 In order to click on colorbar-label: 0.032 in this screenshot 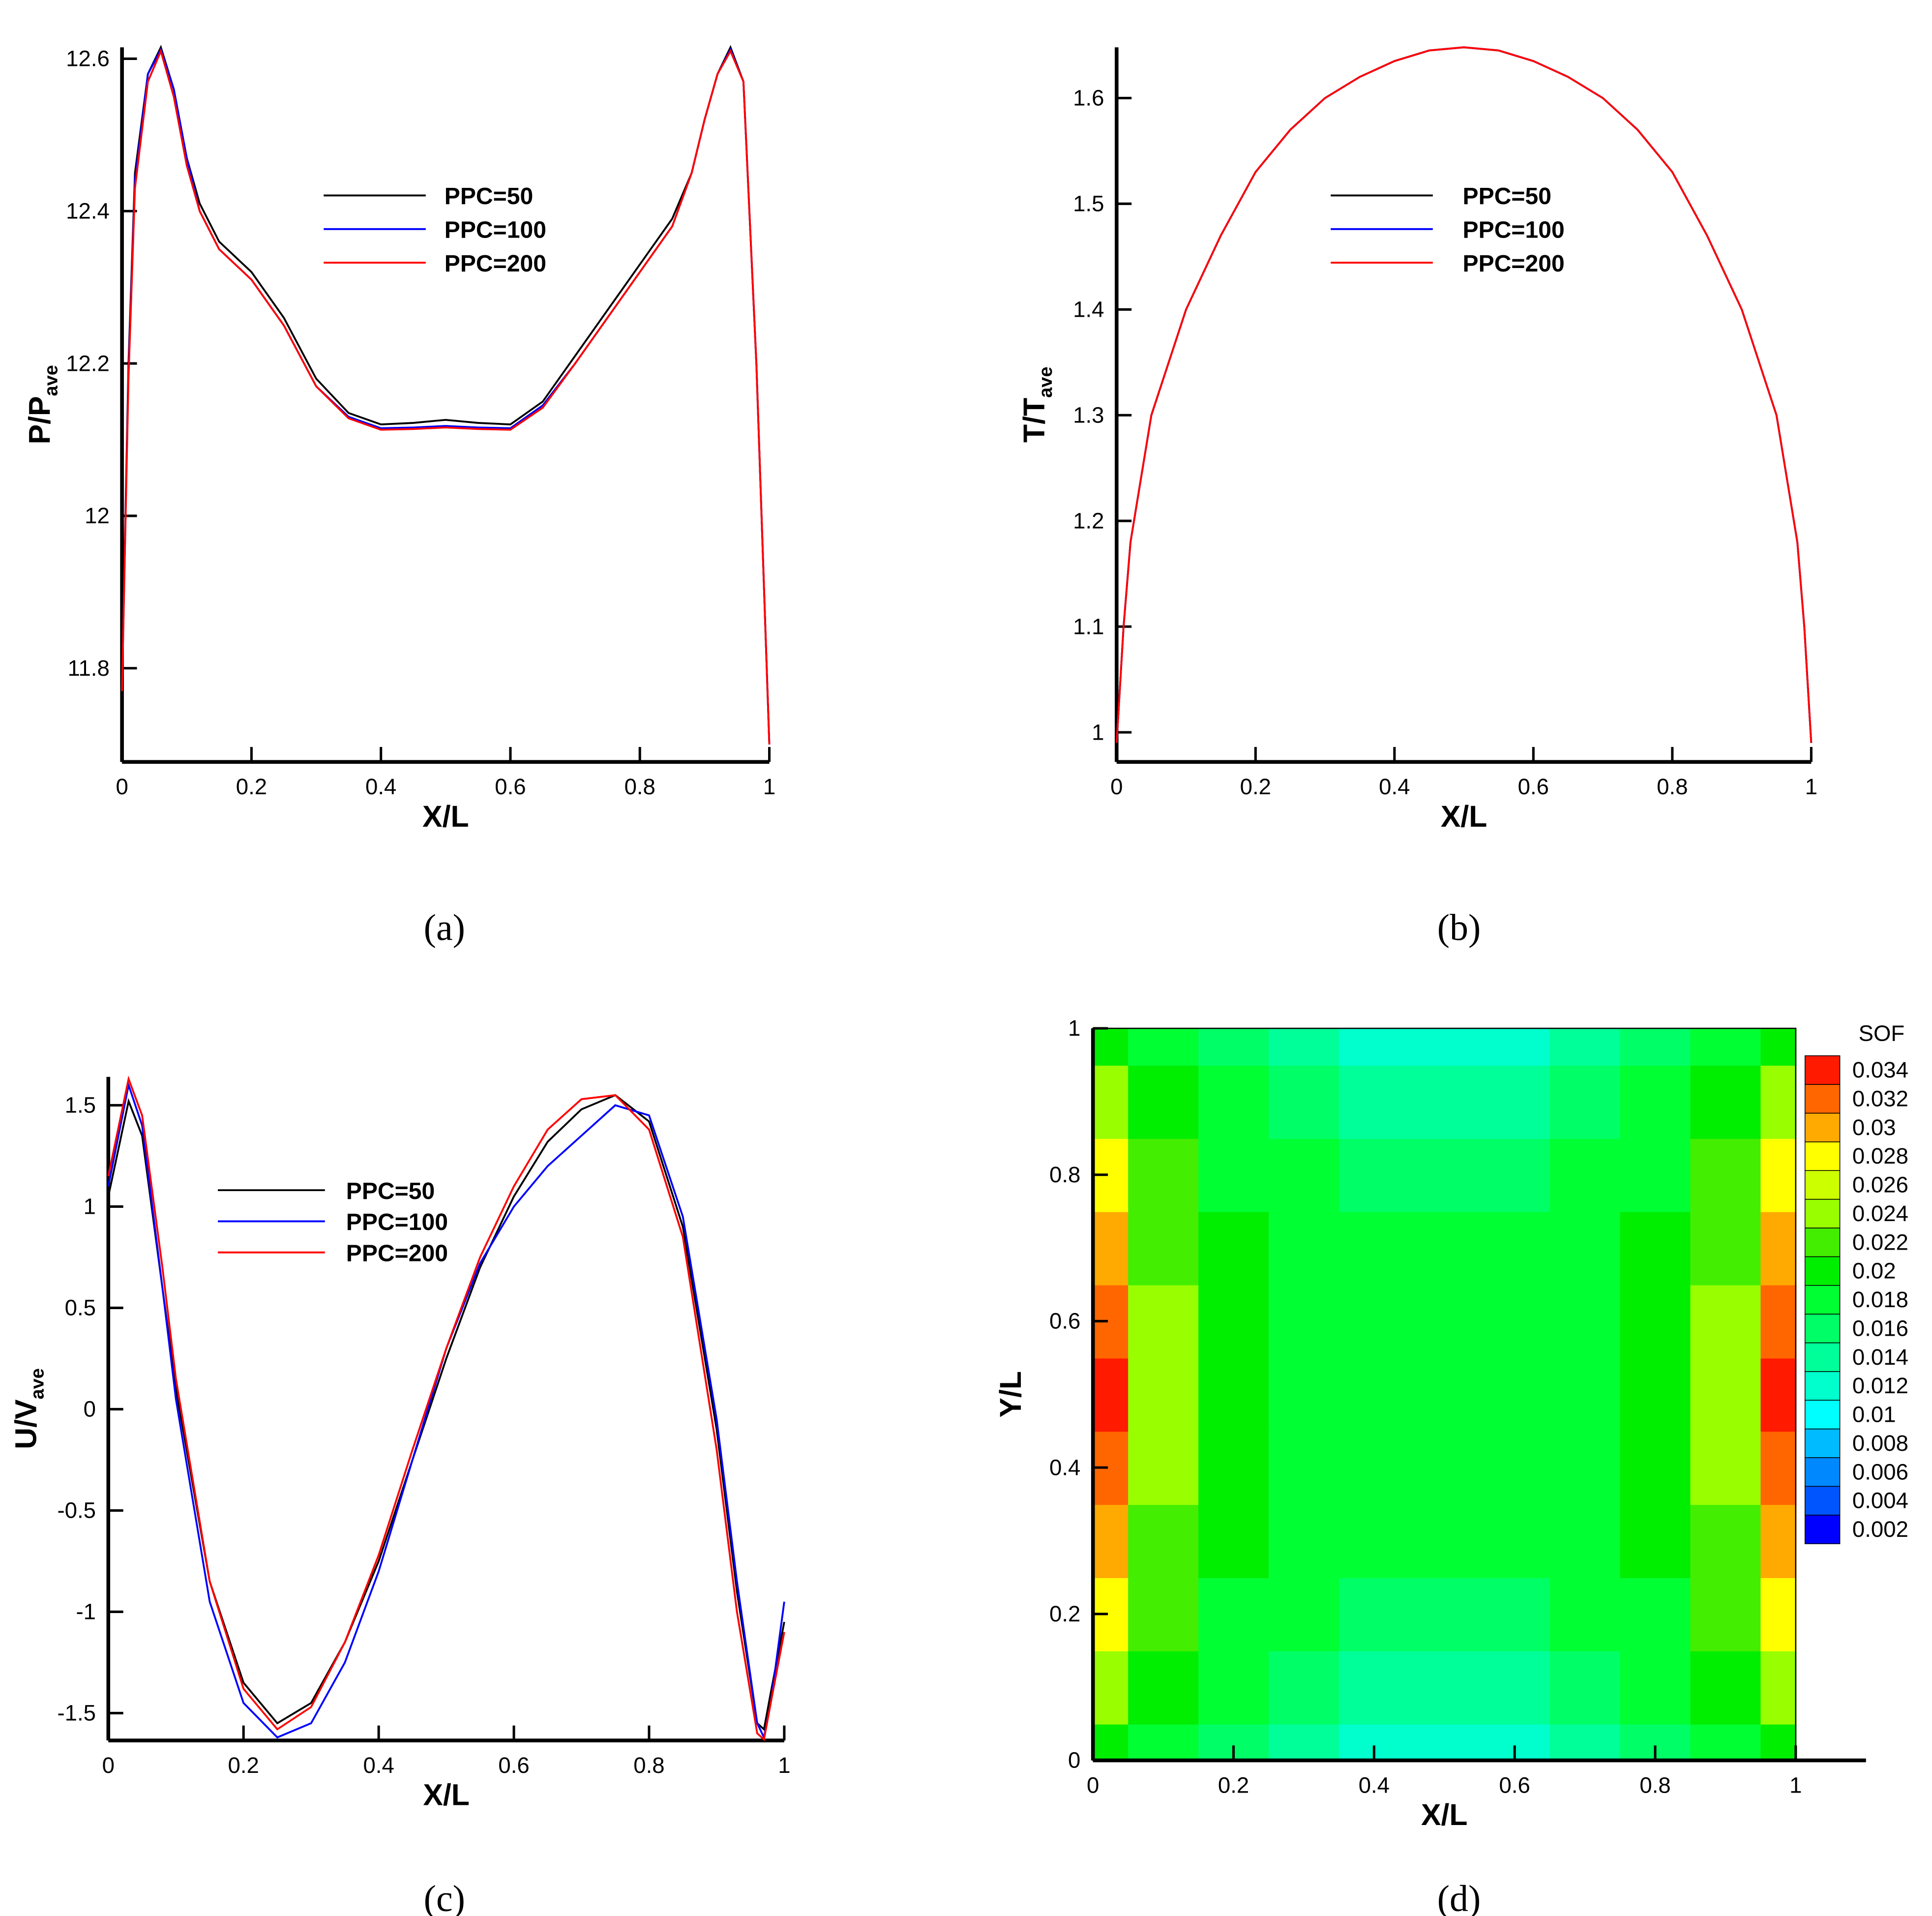, I will do `click(1880, 1099)`.